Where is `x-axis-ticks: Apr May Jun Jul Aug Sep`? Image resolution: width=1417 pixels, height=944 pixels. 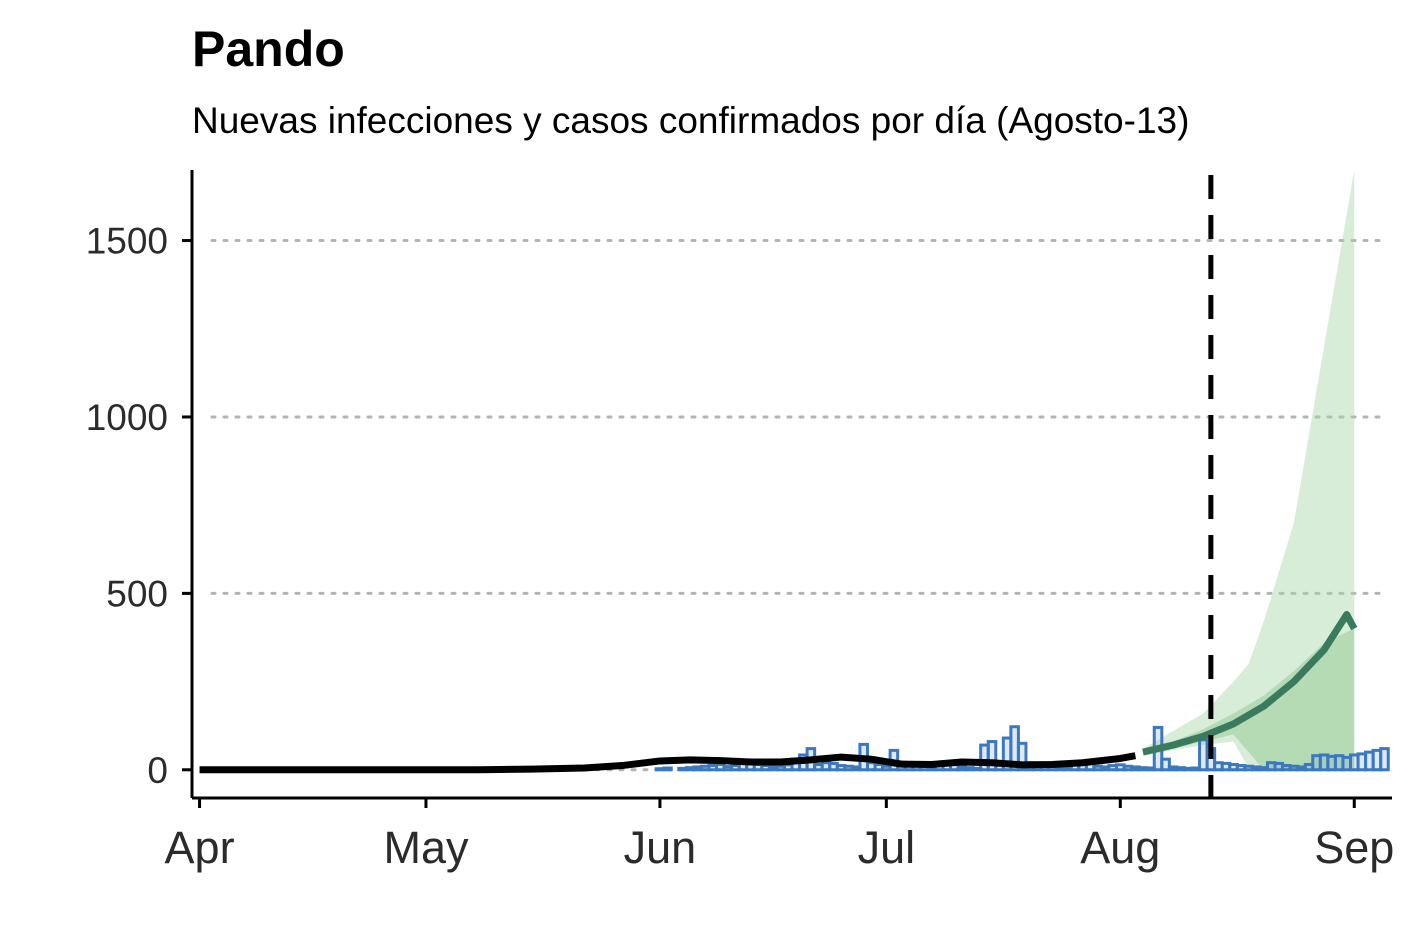
x-axis-ticks: Apr May Jun Jul Aug Sep is located at coordinates (779, 835).